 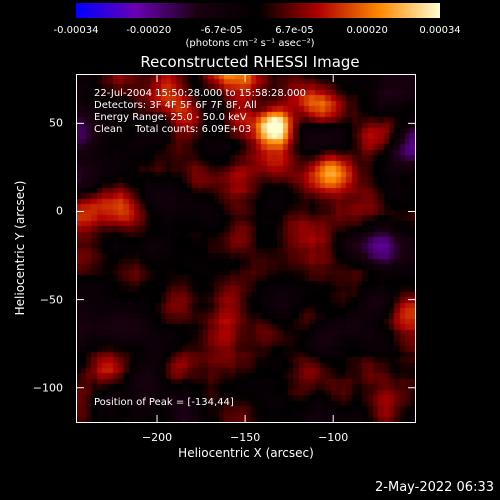 What do you see at coordinates (20, 248) in the screenshot?
I see `y-axis-label: Heliocentric Y (arcsec)` at bounding box center [20, 248].